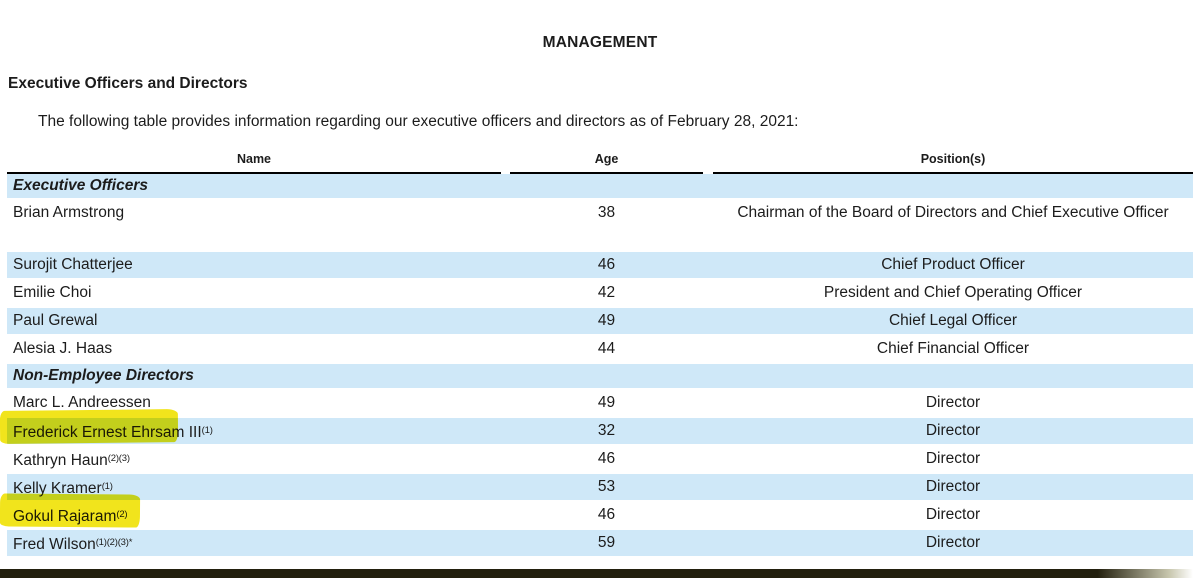 This screenshot has width=1200, height=584. What do you see at coordinates (606, 486) in the screenshot?
I see `age-cell: 53` at bounding box center [606, 486].